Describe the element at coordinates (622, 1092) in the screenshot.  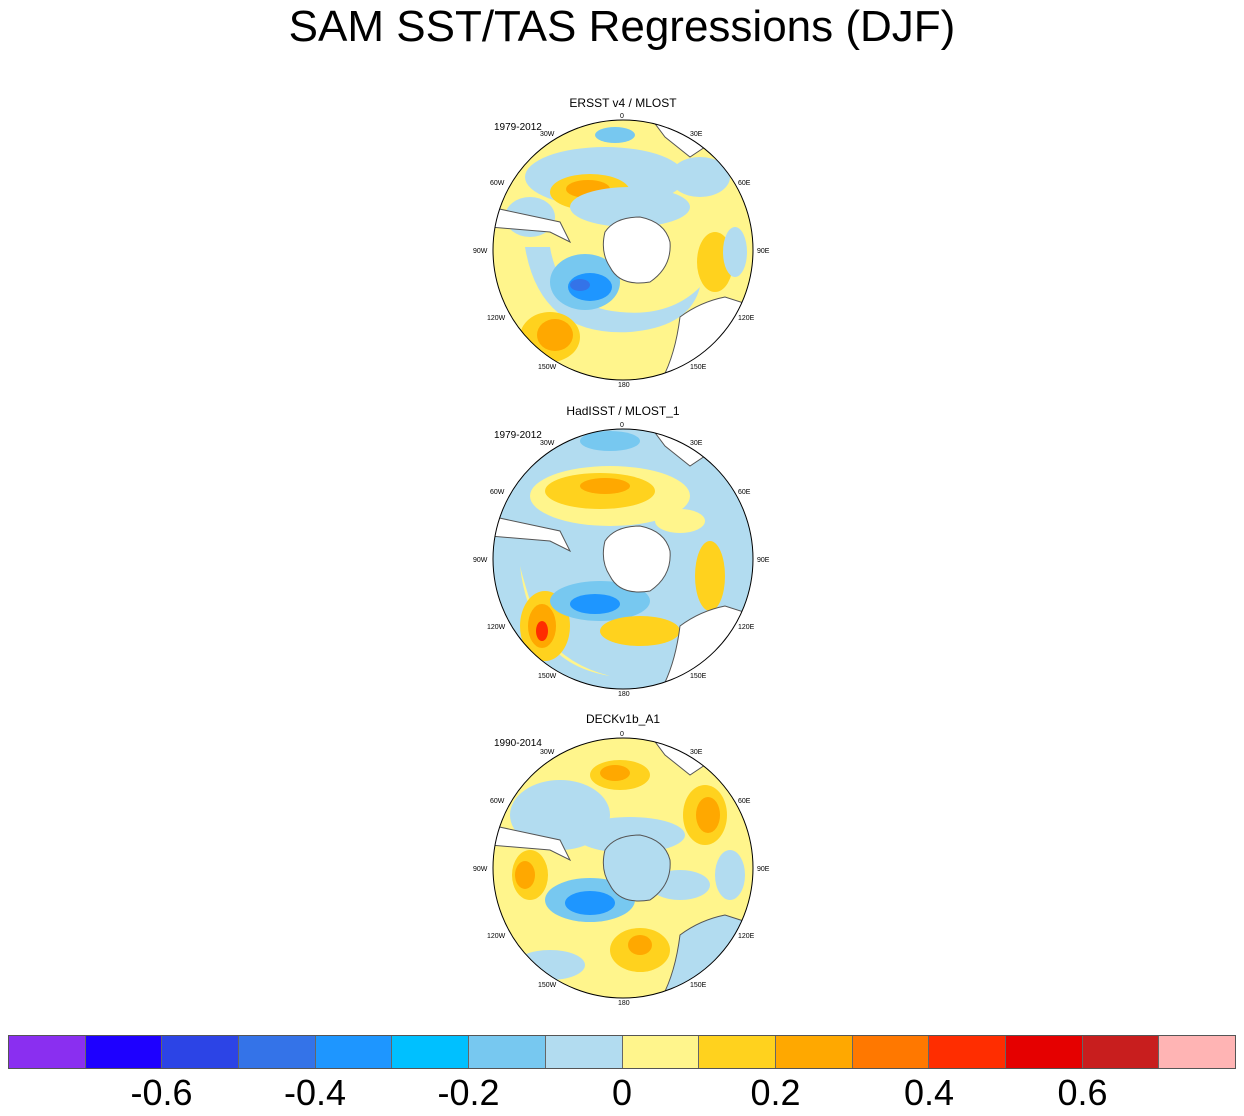
I see `colorbar-label: 0` at that location.